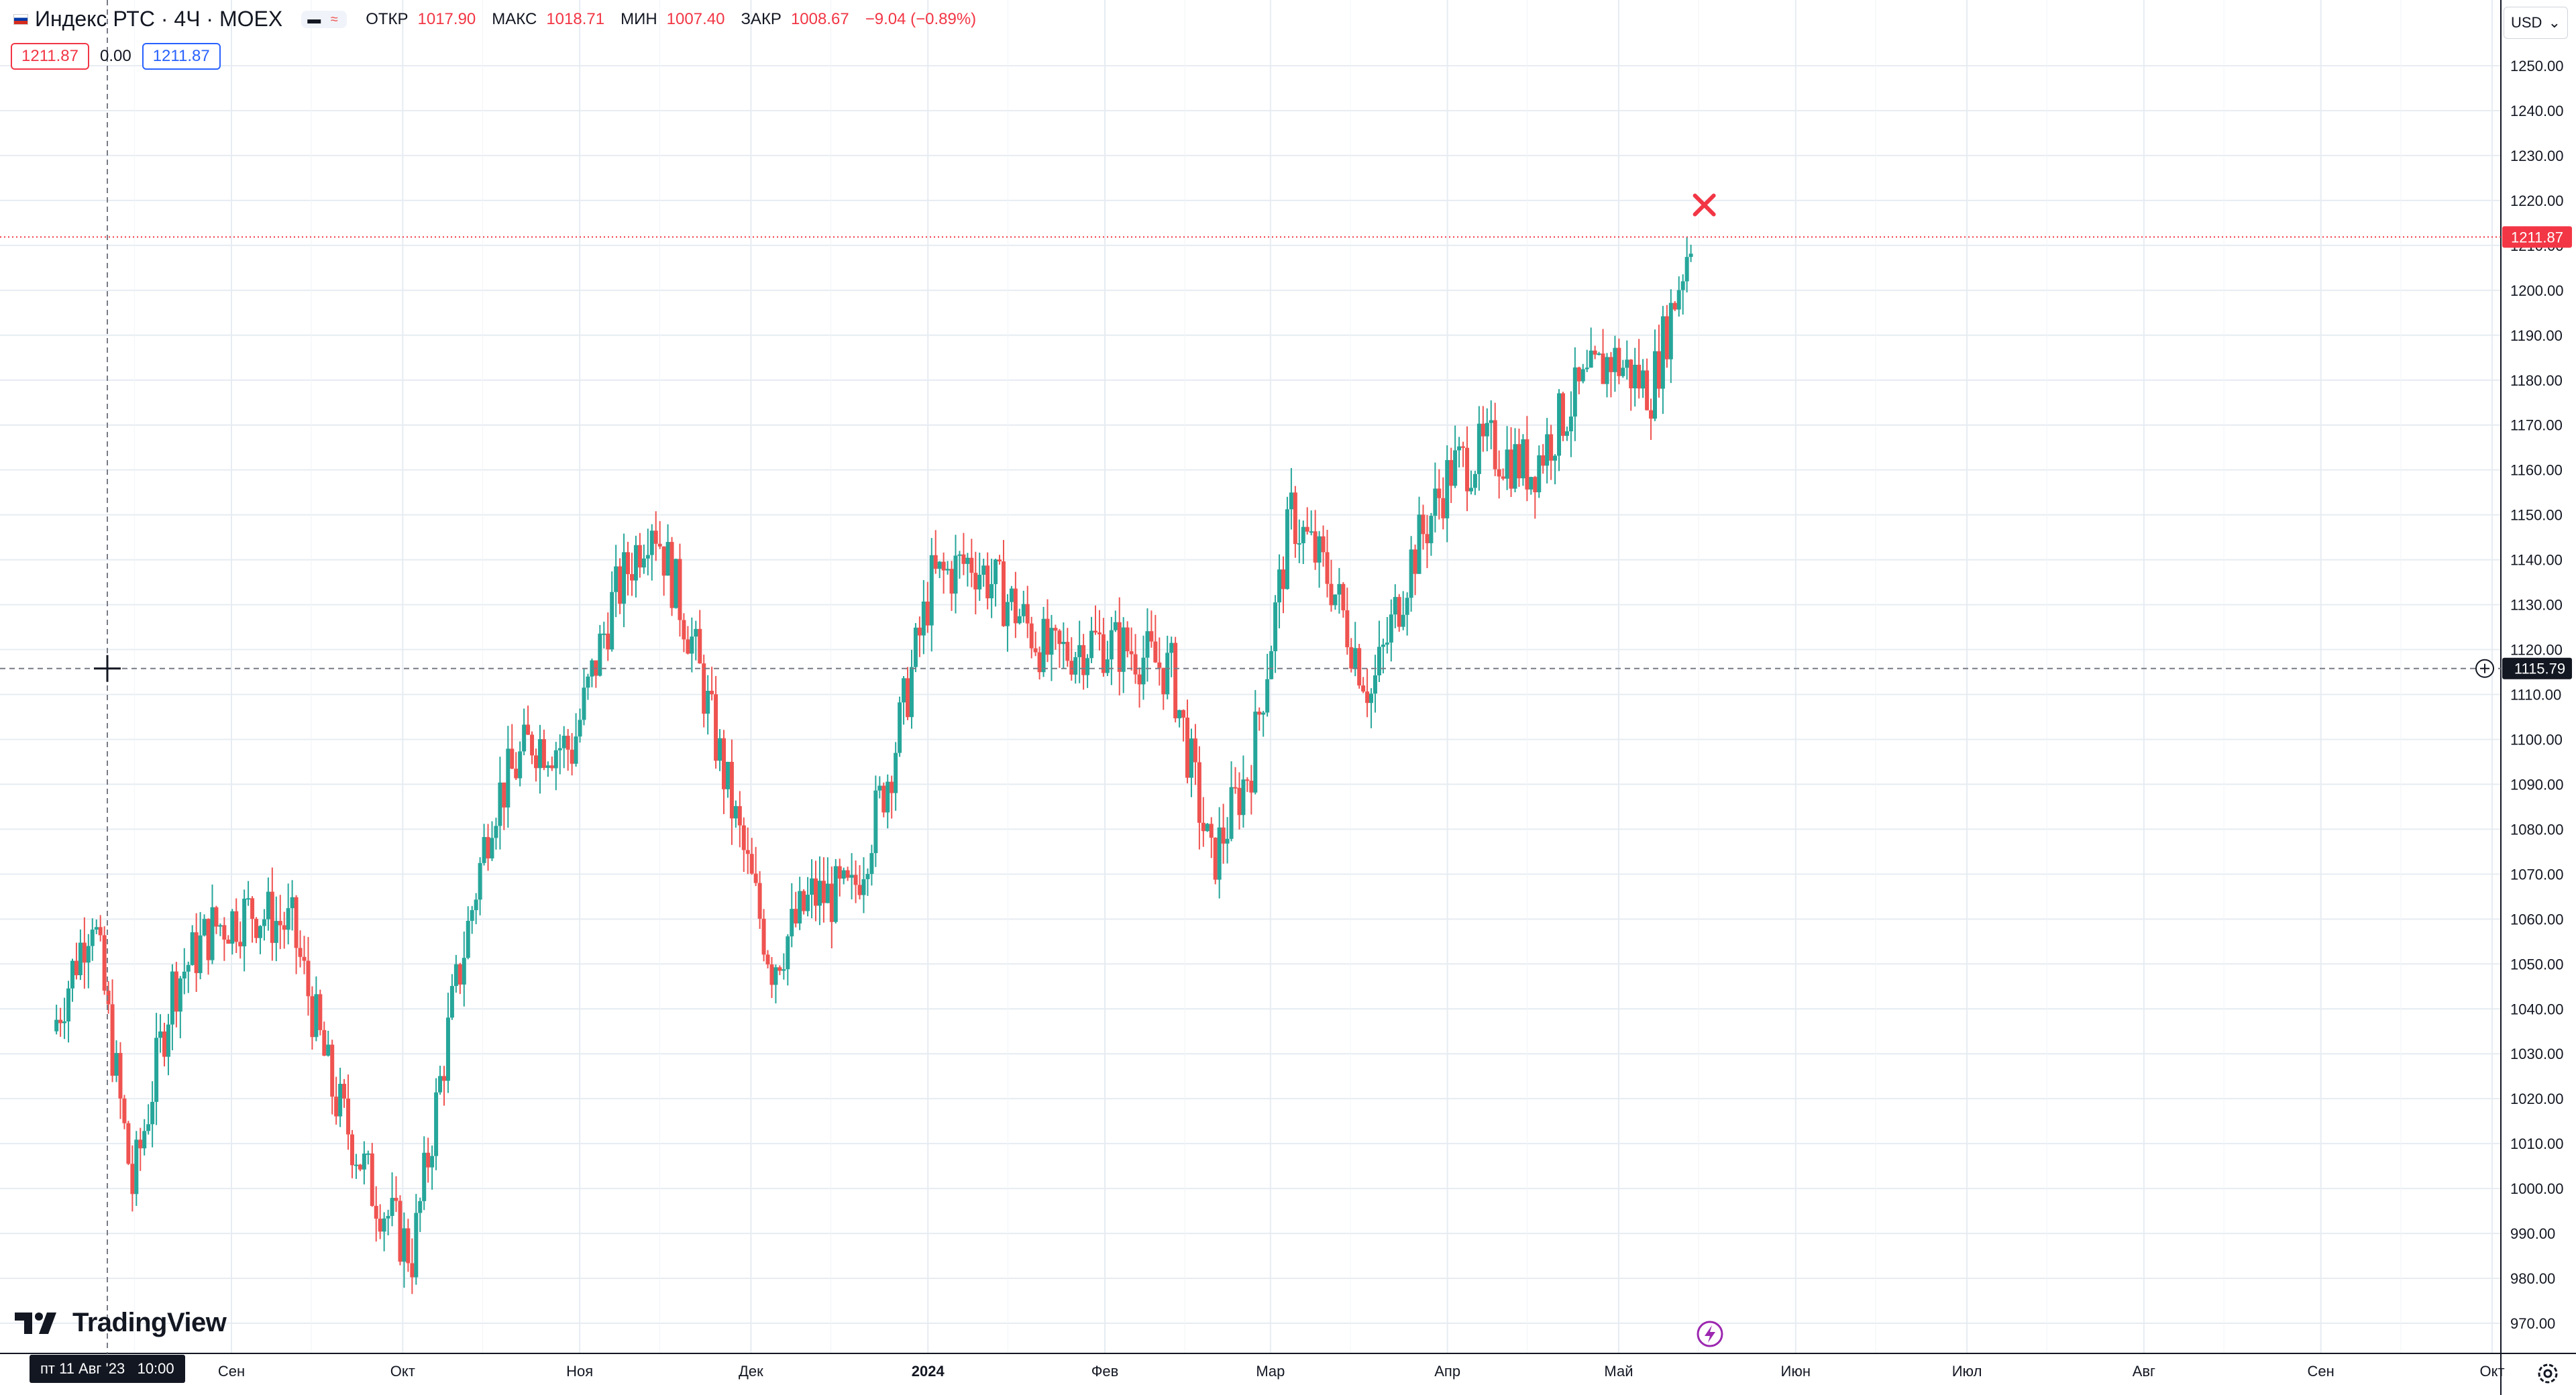 The height and width of the screenshot is (1395, 2576). What do you see at coordinates (2526, 22) in the screenshot?
I see `currency-label: USD` at bounding box center [2526, 22].